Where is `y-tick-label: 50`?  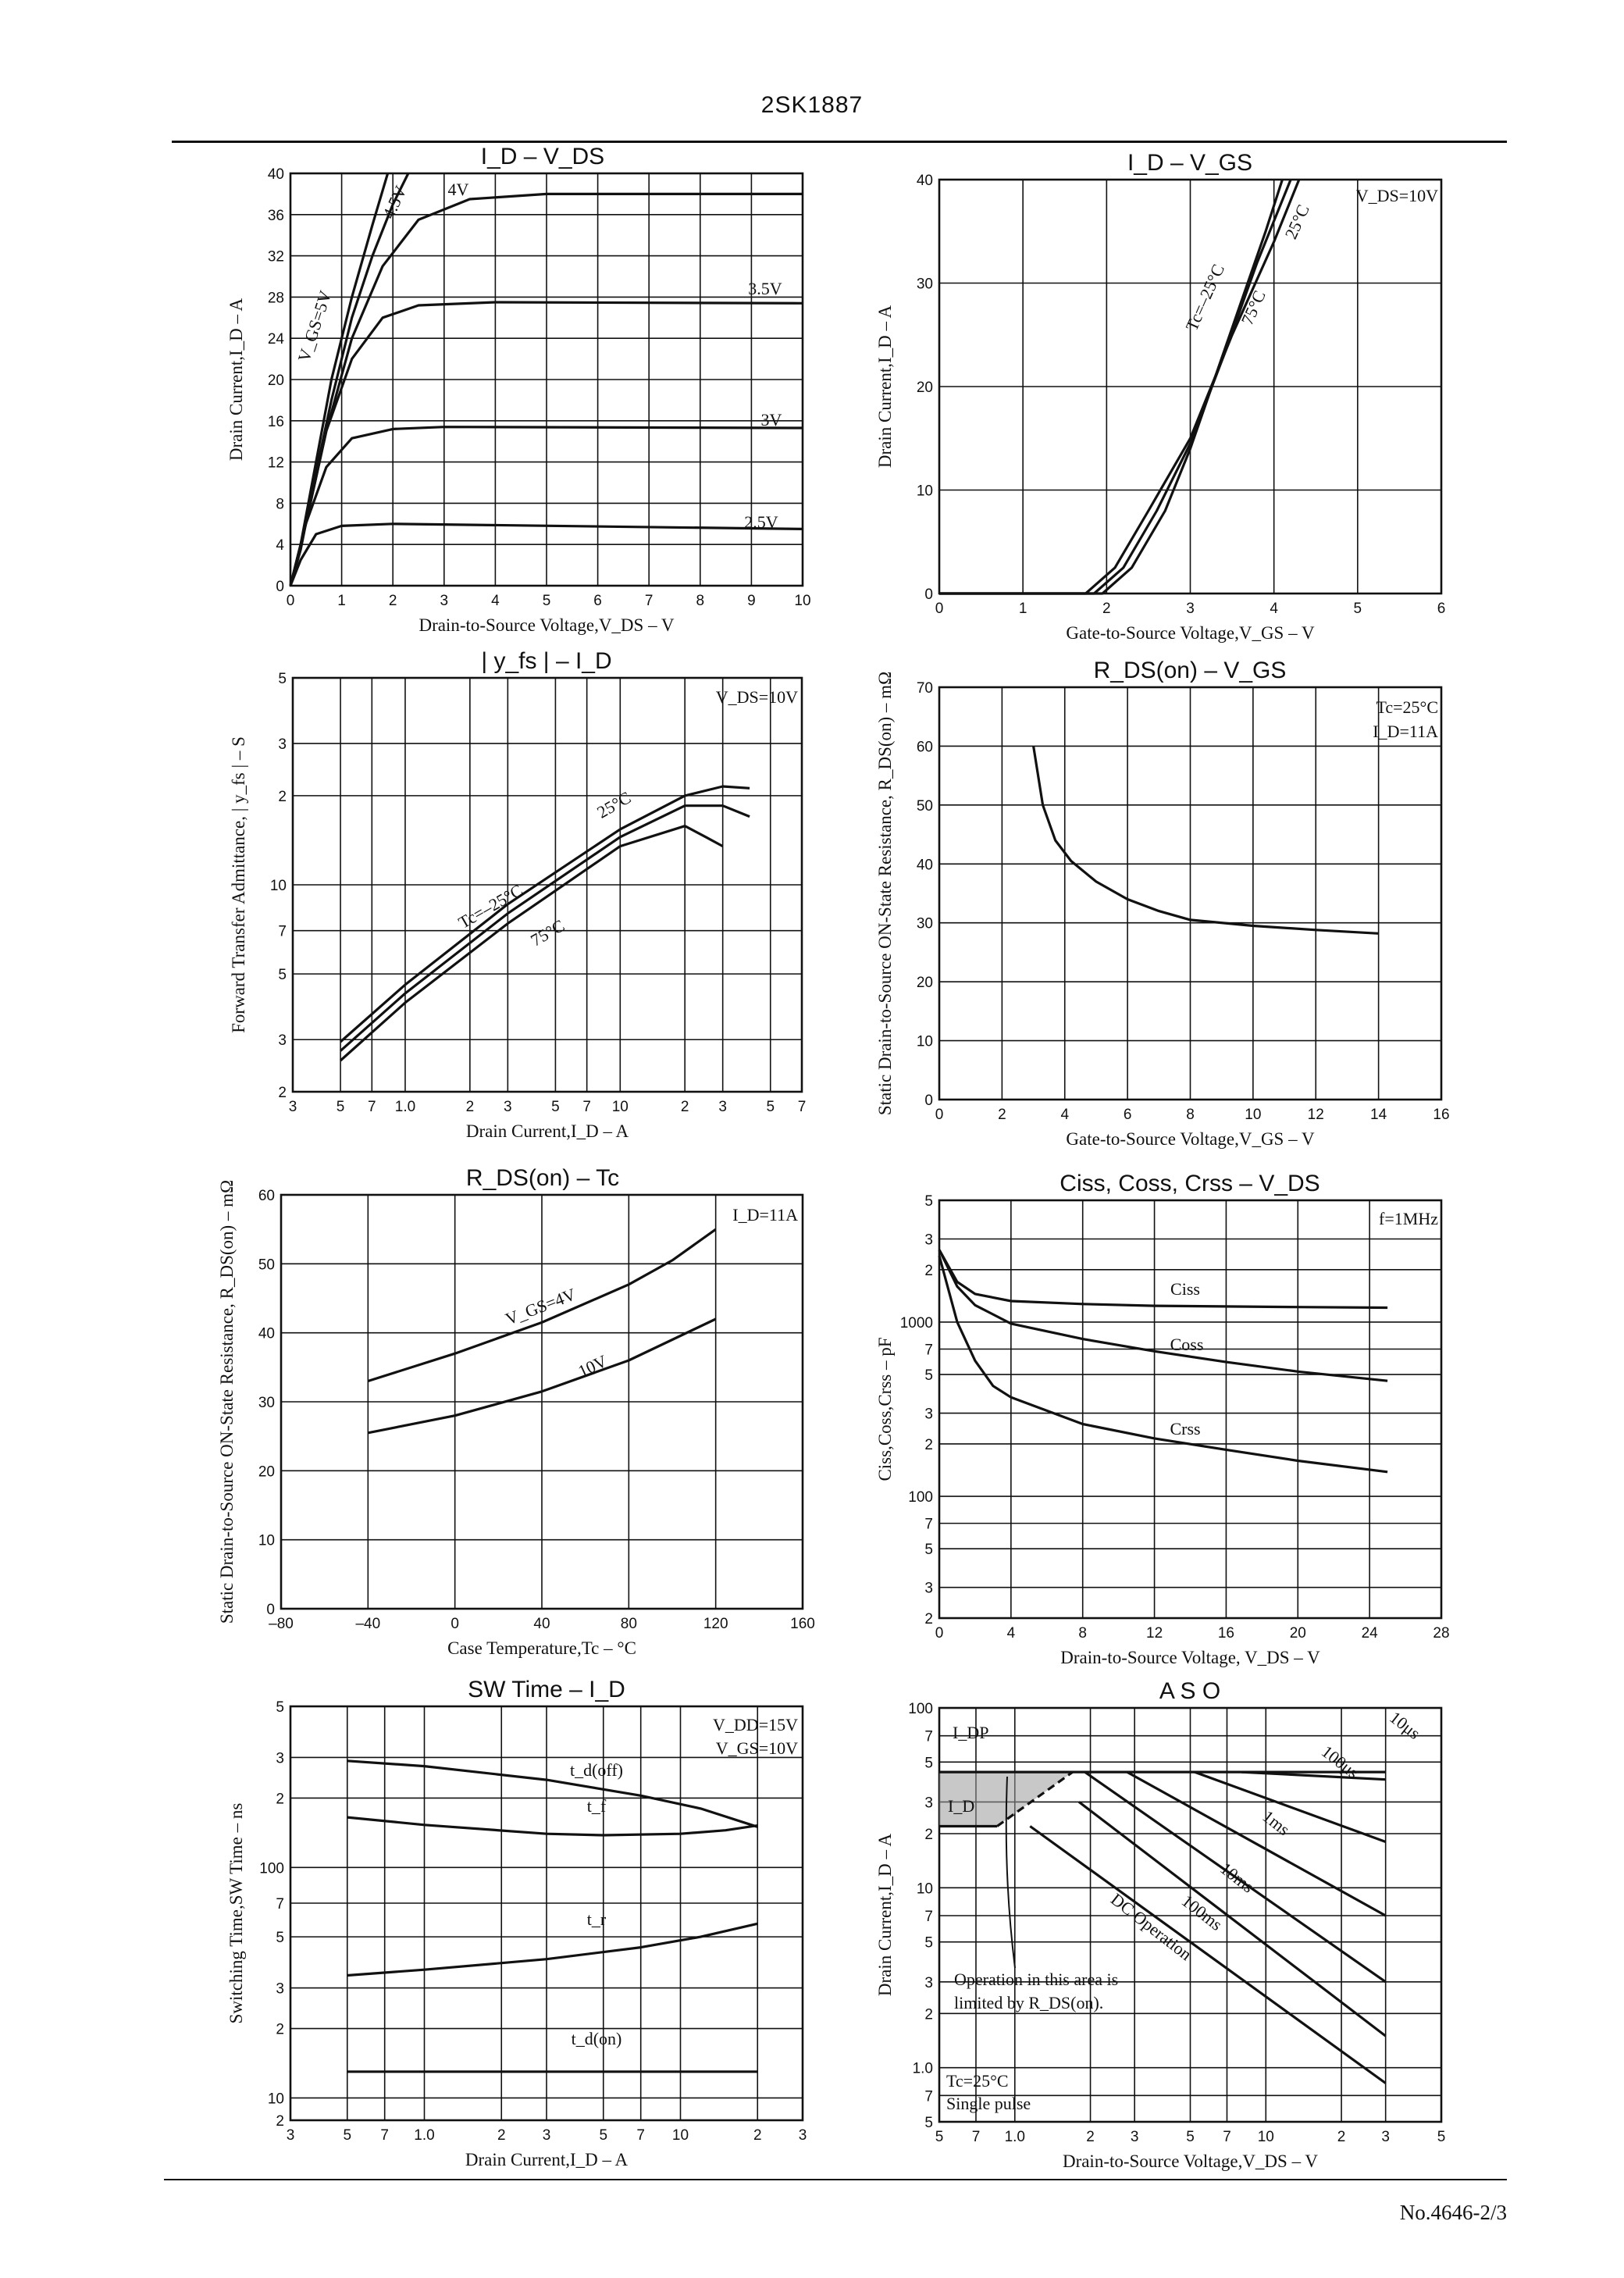 y-tick-label: 50 is located at coordinates (925, 806).